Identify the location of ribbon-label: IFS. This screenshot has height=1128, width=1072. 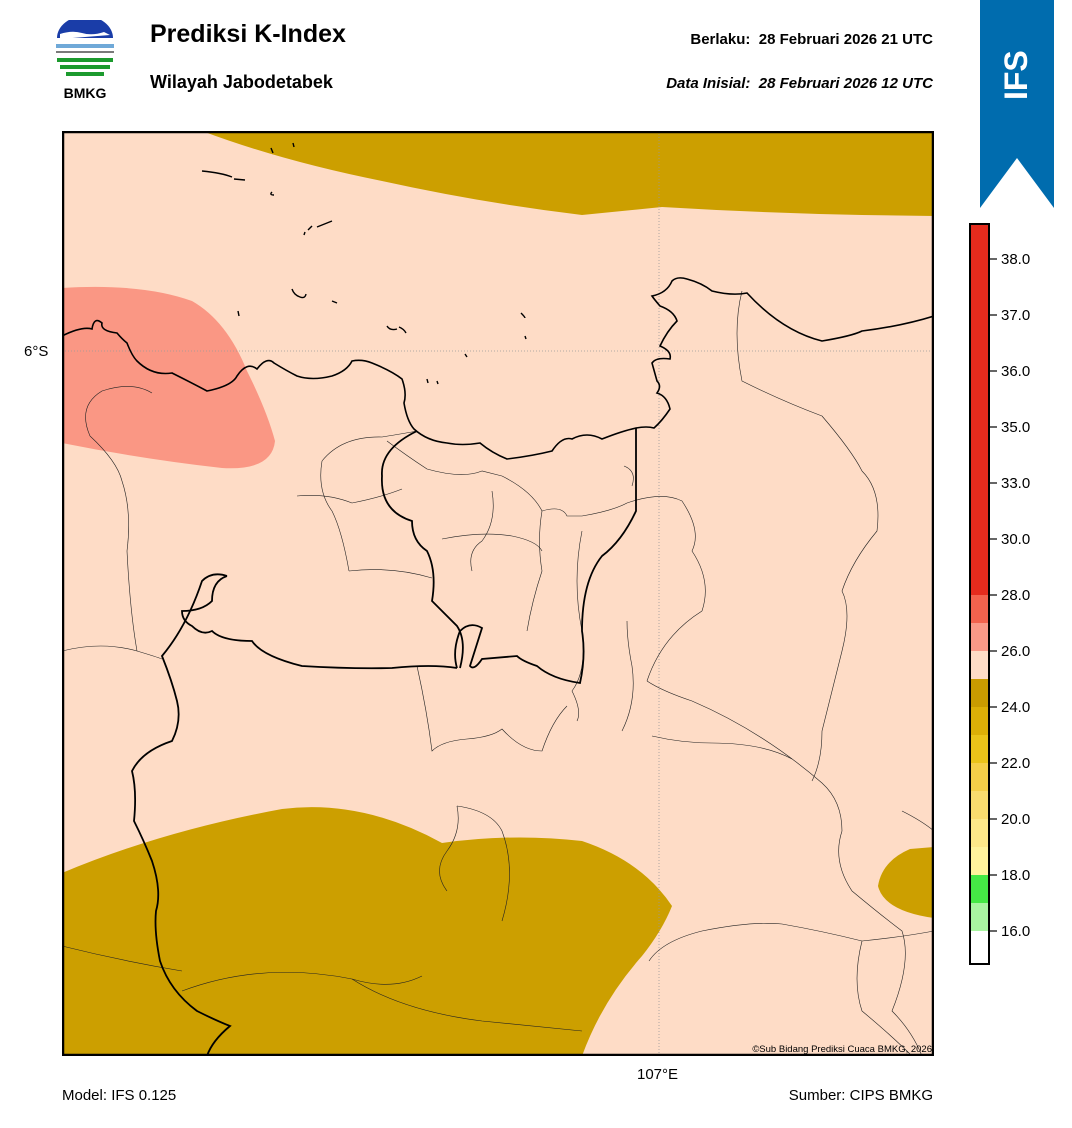
(1016, 75).